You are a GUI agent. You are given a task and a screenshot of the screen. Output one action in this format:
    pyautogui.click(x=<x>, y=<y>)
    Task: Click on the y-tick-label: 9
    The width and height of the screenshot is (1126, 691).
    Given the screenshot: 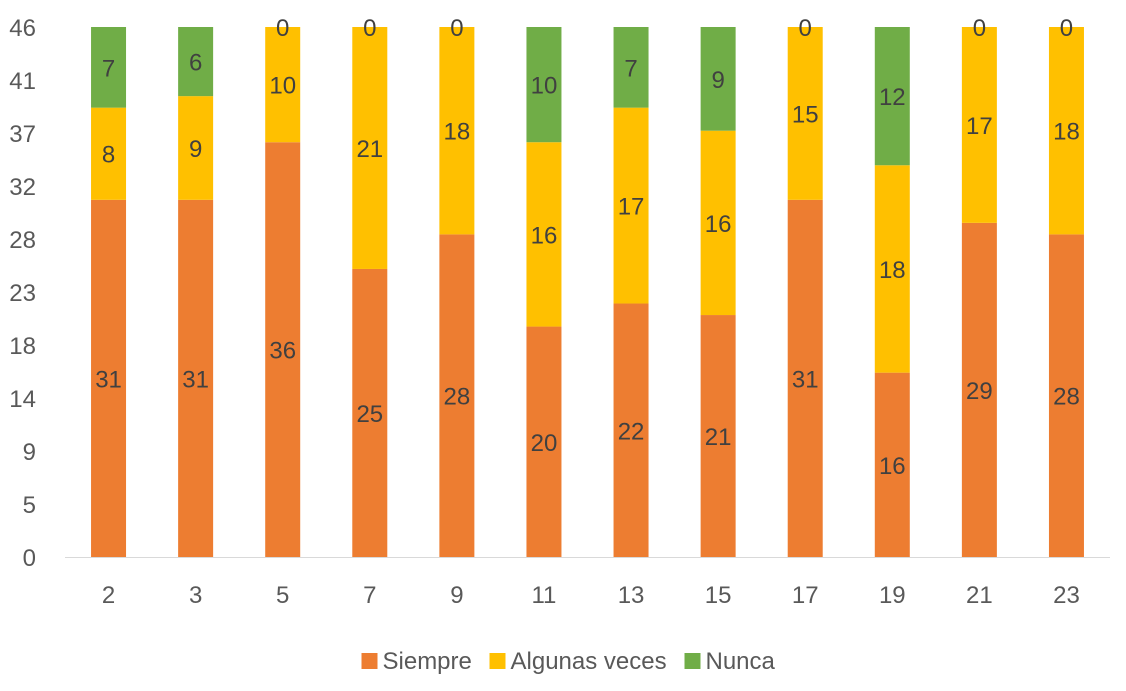 What is the action you would take?
    pyautogui.click(x=29, y=452)
    